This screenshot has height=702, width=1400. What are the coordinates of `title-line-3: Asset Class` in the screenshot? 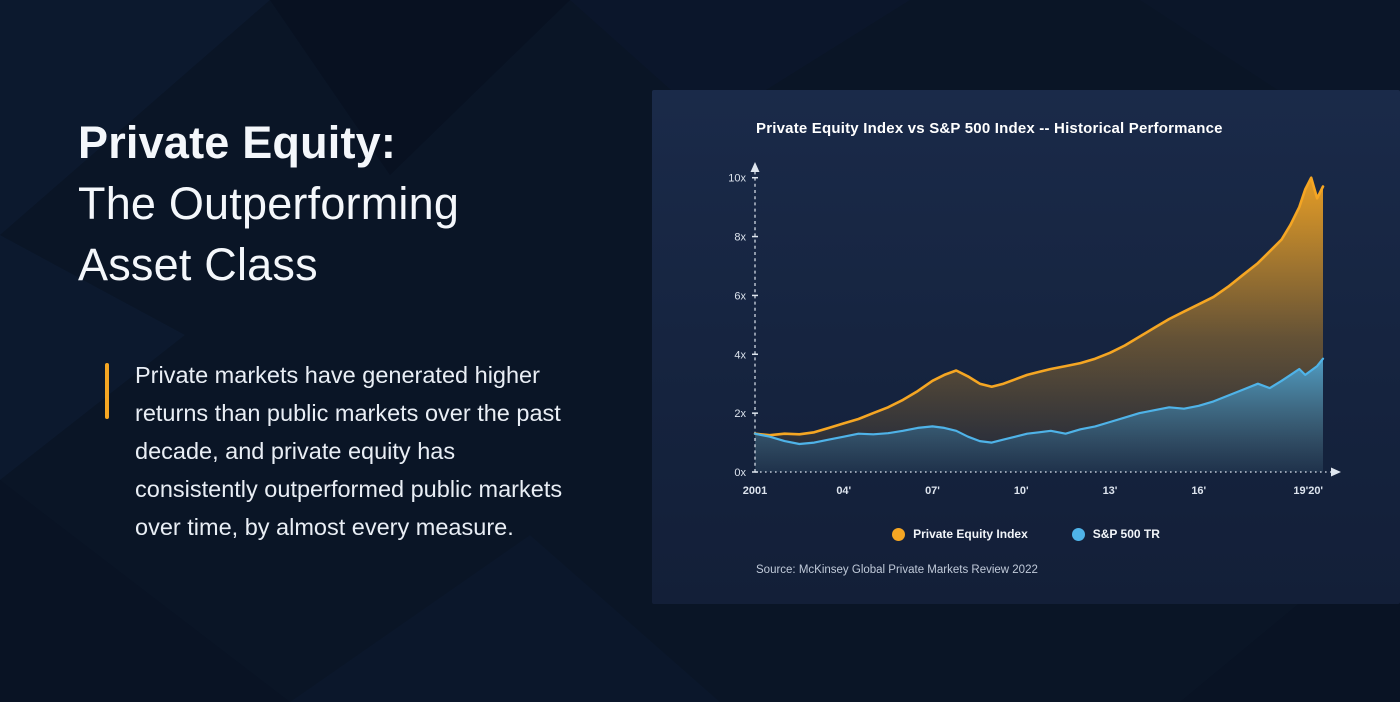 It's located at (198, 264).